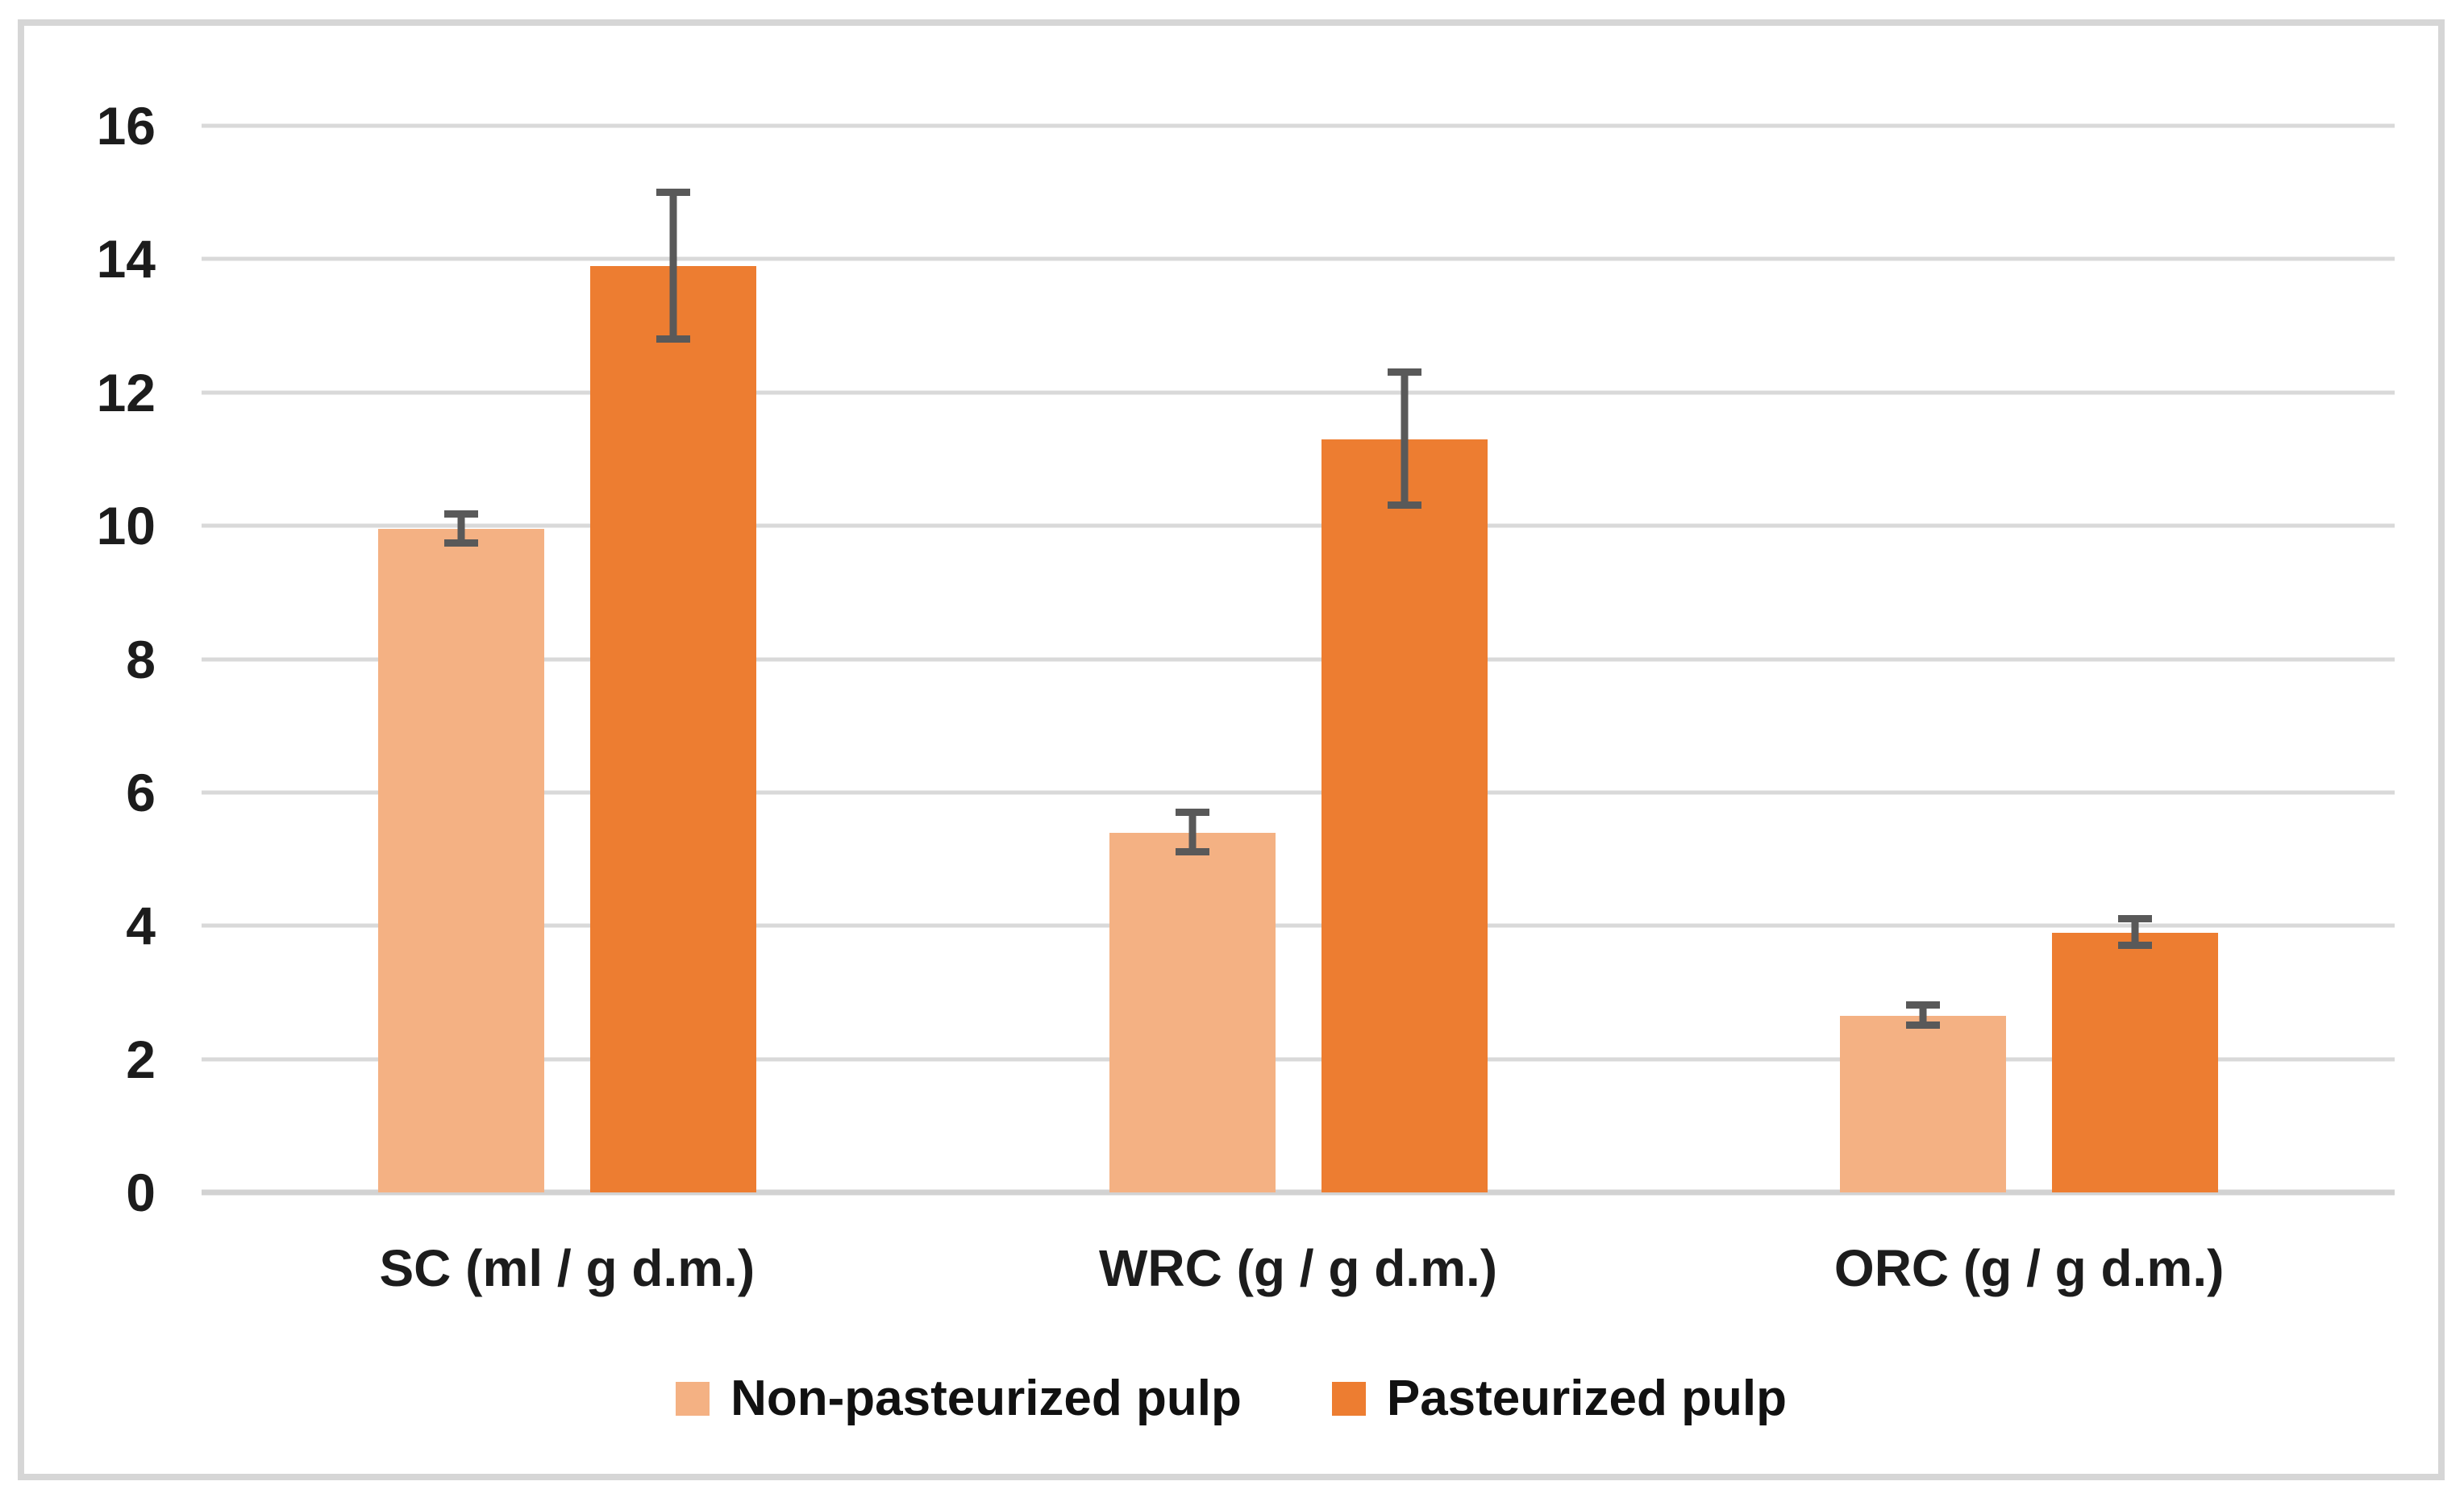 This screenshot has width=2464, height=1502. Describe the element at coordinates (126, 259) in the screenshot. I see `y-tick-label-14: 14` at that location.